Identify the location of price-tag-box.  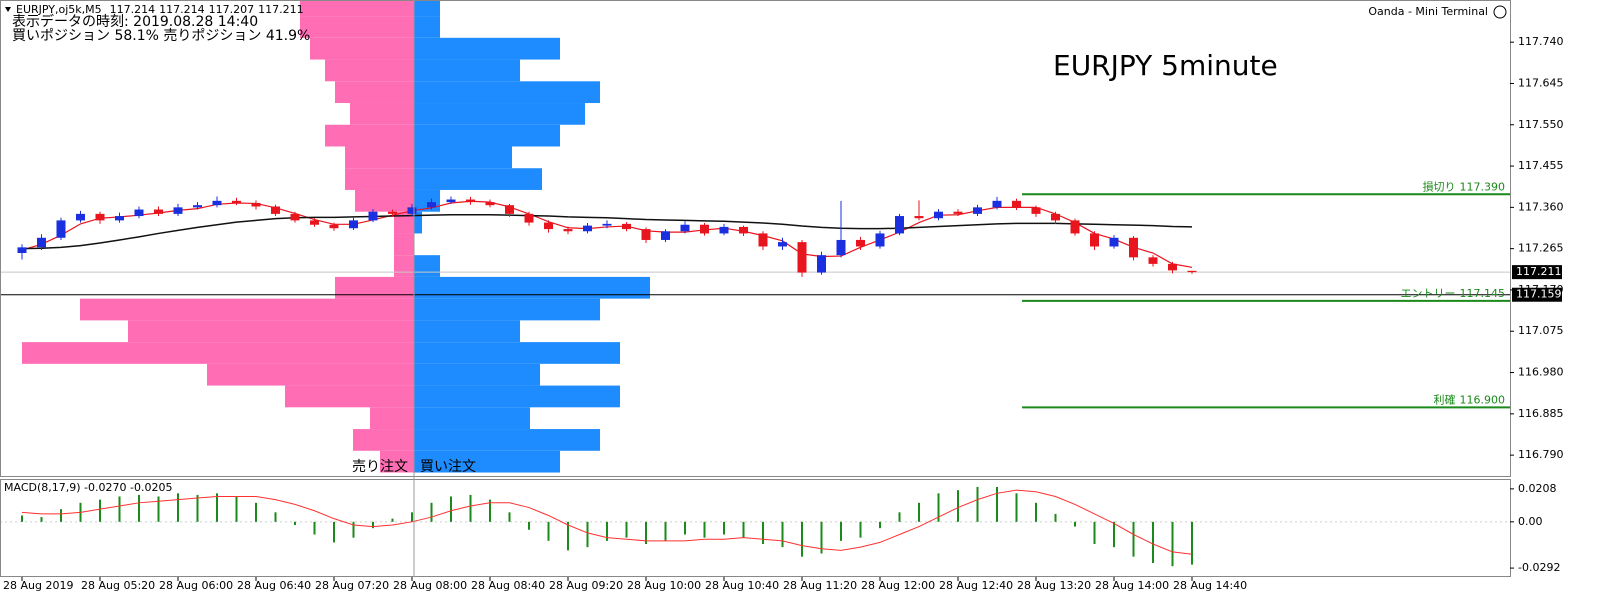
(1537, 272).